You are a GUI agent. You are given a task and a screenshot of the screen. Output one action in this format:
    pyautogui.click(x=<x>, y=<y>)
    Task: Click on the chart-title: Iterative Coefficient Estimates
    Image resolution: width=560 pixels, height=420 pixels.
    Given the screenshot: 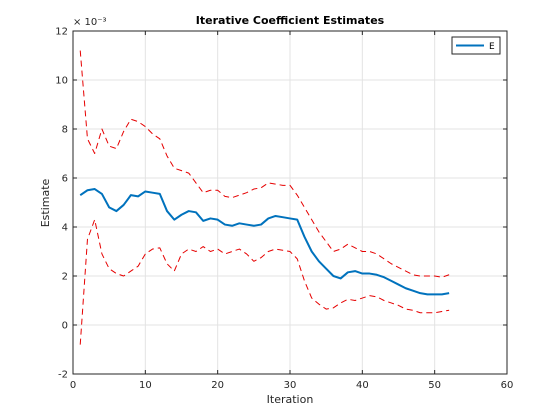 What is the action you would take?
    pyautogui.click(x=290, y=20)
    